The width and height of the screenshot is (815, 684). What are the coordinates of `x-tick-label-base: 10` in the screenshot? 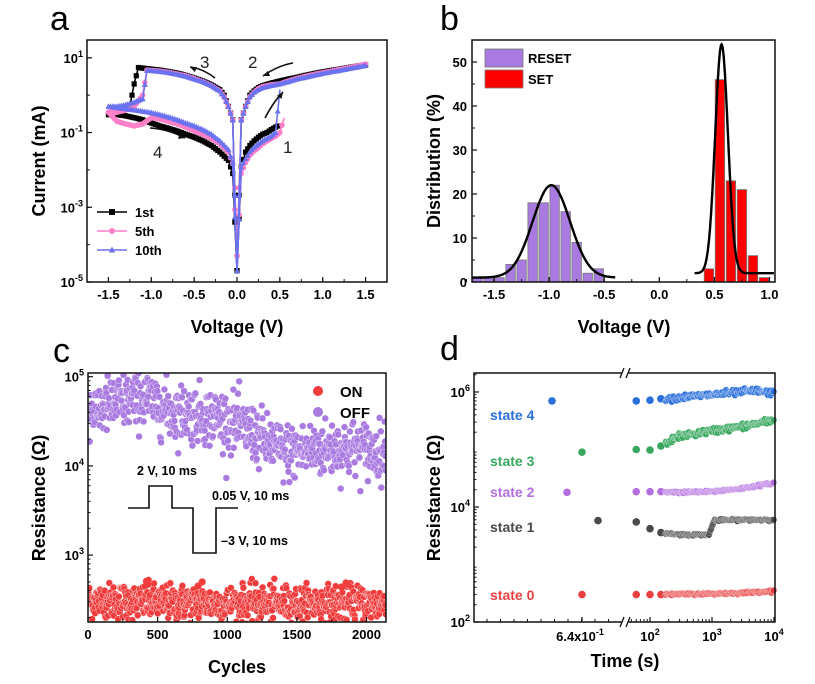 It's located at (771, 636).